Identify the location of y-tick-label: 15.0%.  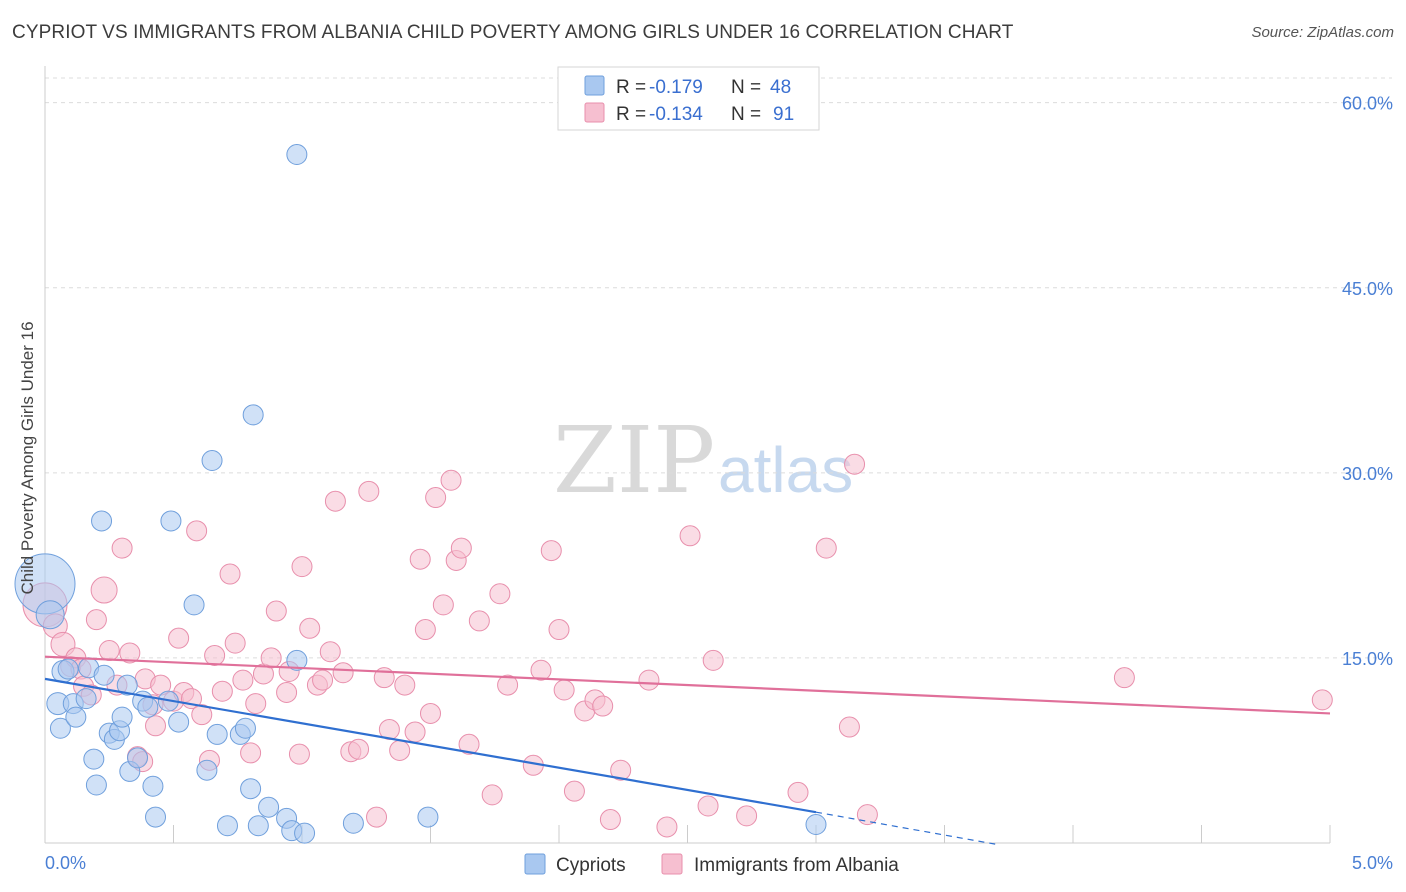
(1367, 659).